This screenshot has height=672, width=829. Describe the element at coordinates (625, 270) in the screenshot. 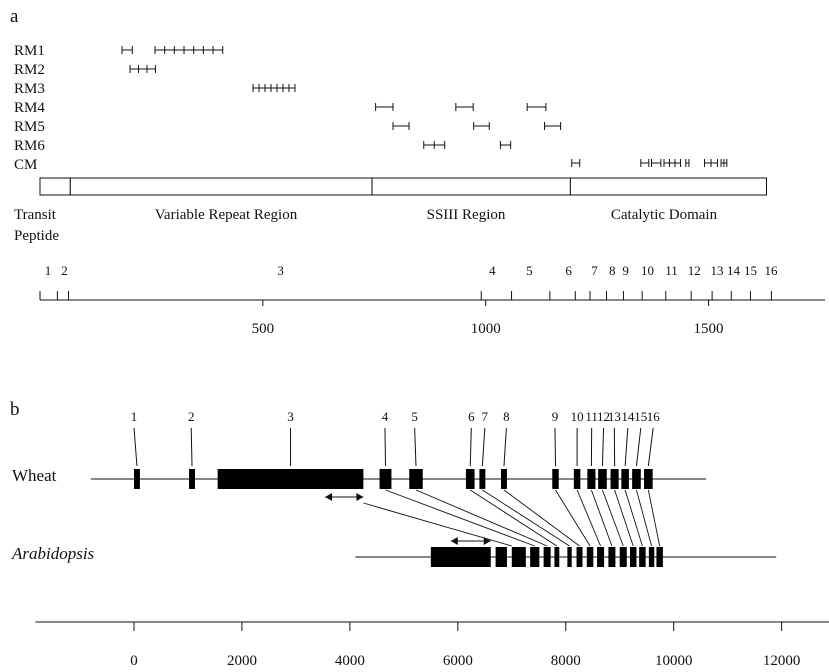

I see `exon-number-a-9: 9` at that location.